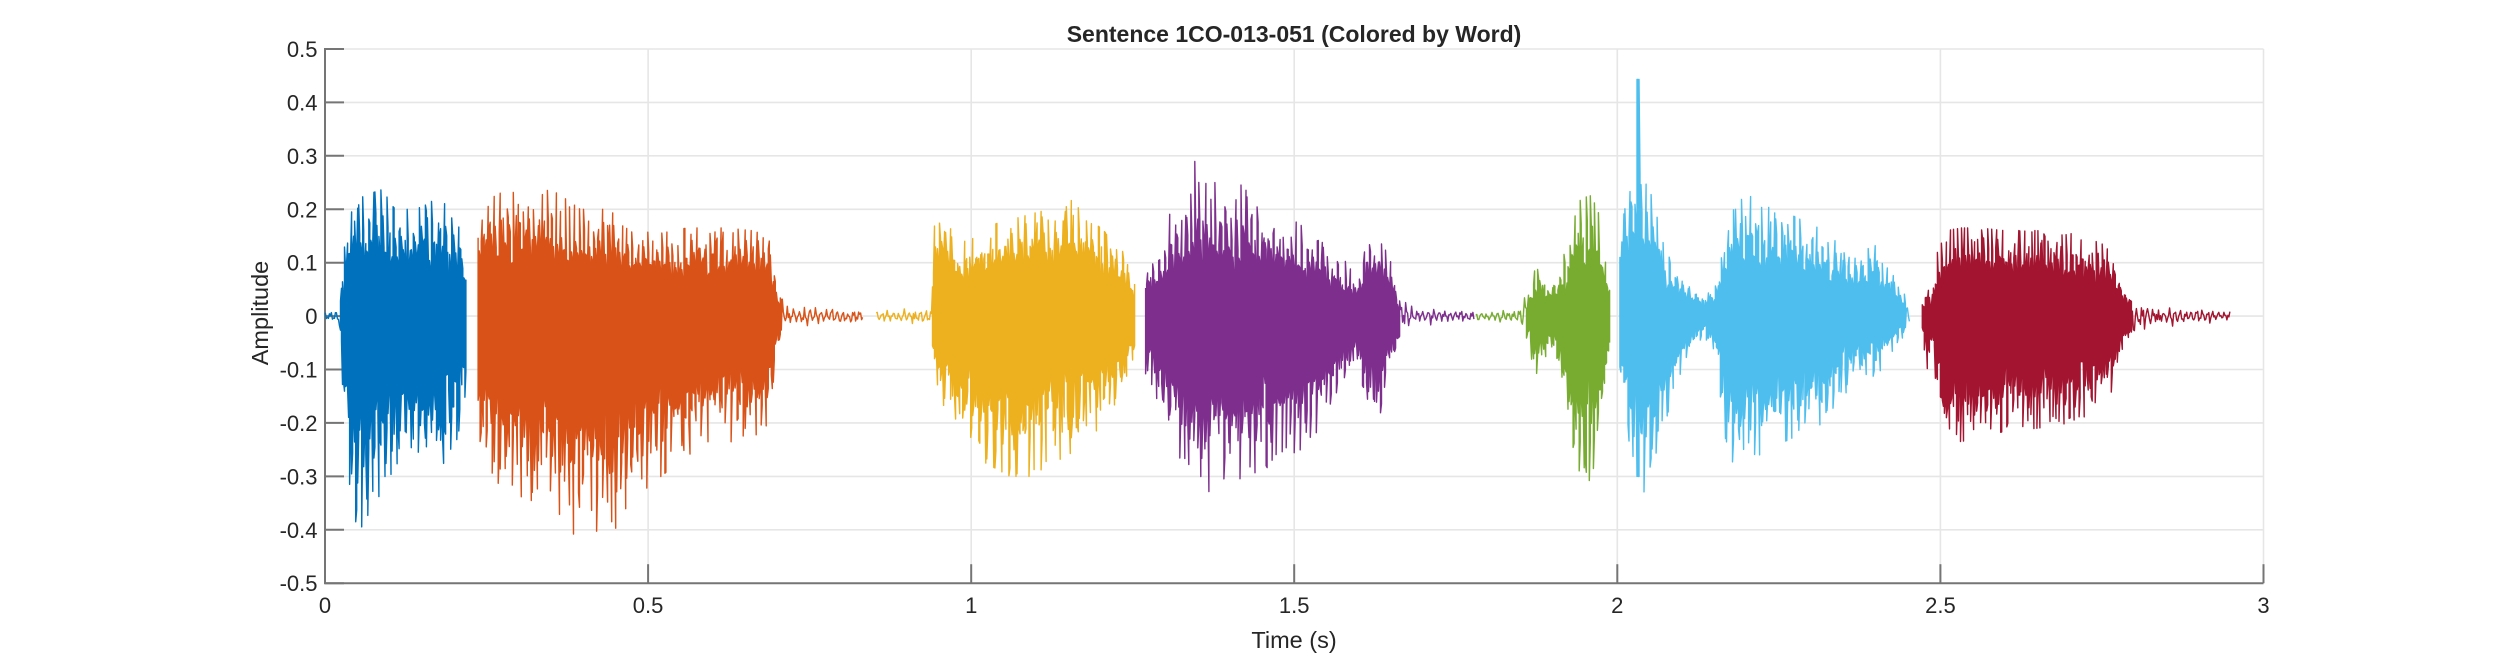 The height and width of the screenshot is (657, 2500). Describe the element at coordinates (299, 530) in the screenshot. I see `svg-text: -0.4` at that location.